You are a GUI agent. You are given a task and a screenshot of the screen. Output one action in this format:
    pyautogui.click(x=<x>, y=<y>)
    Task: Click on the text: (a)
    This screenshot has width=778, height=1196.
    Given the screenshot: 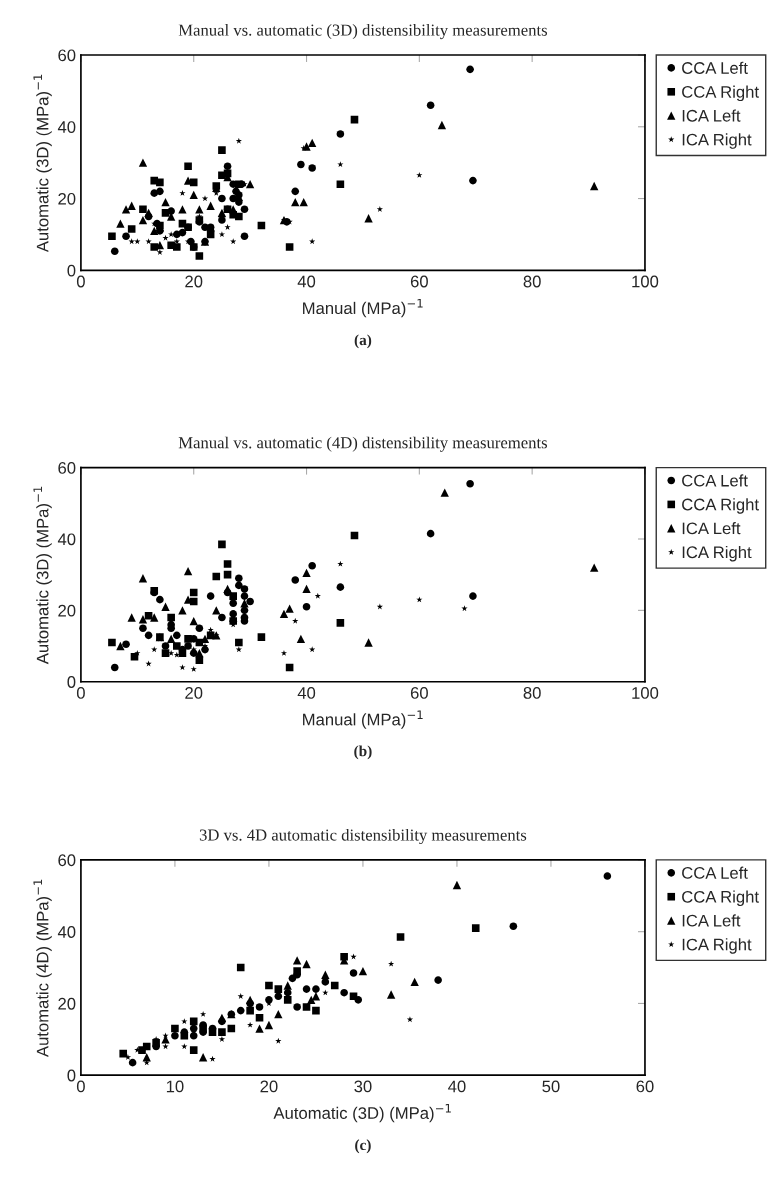 What is the action you would take?
    pyautogui.click(x=363, y=341)
    